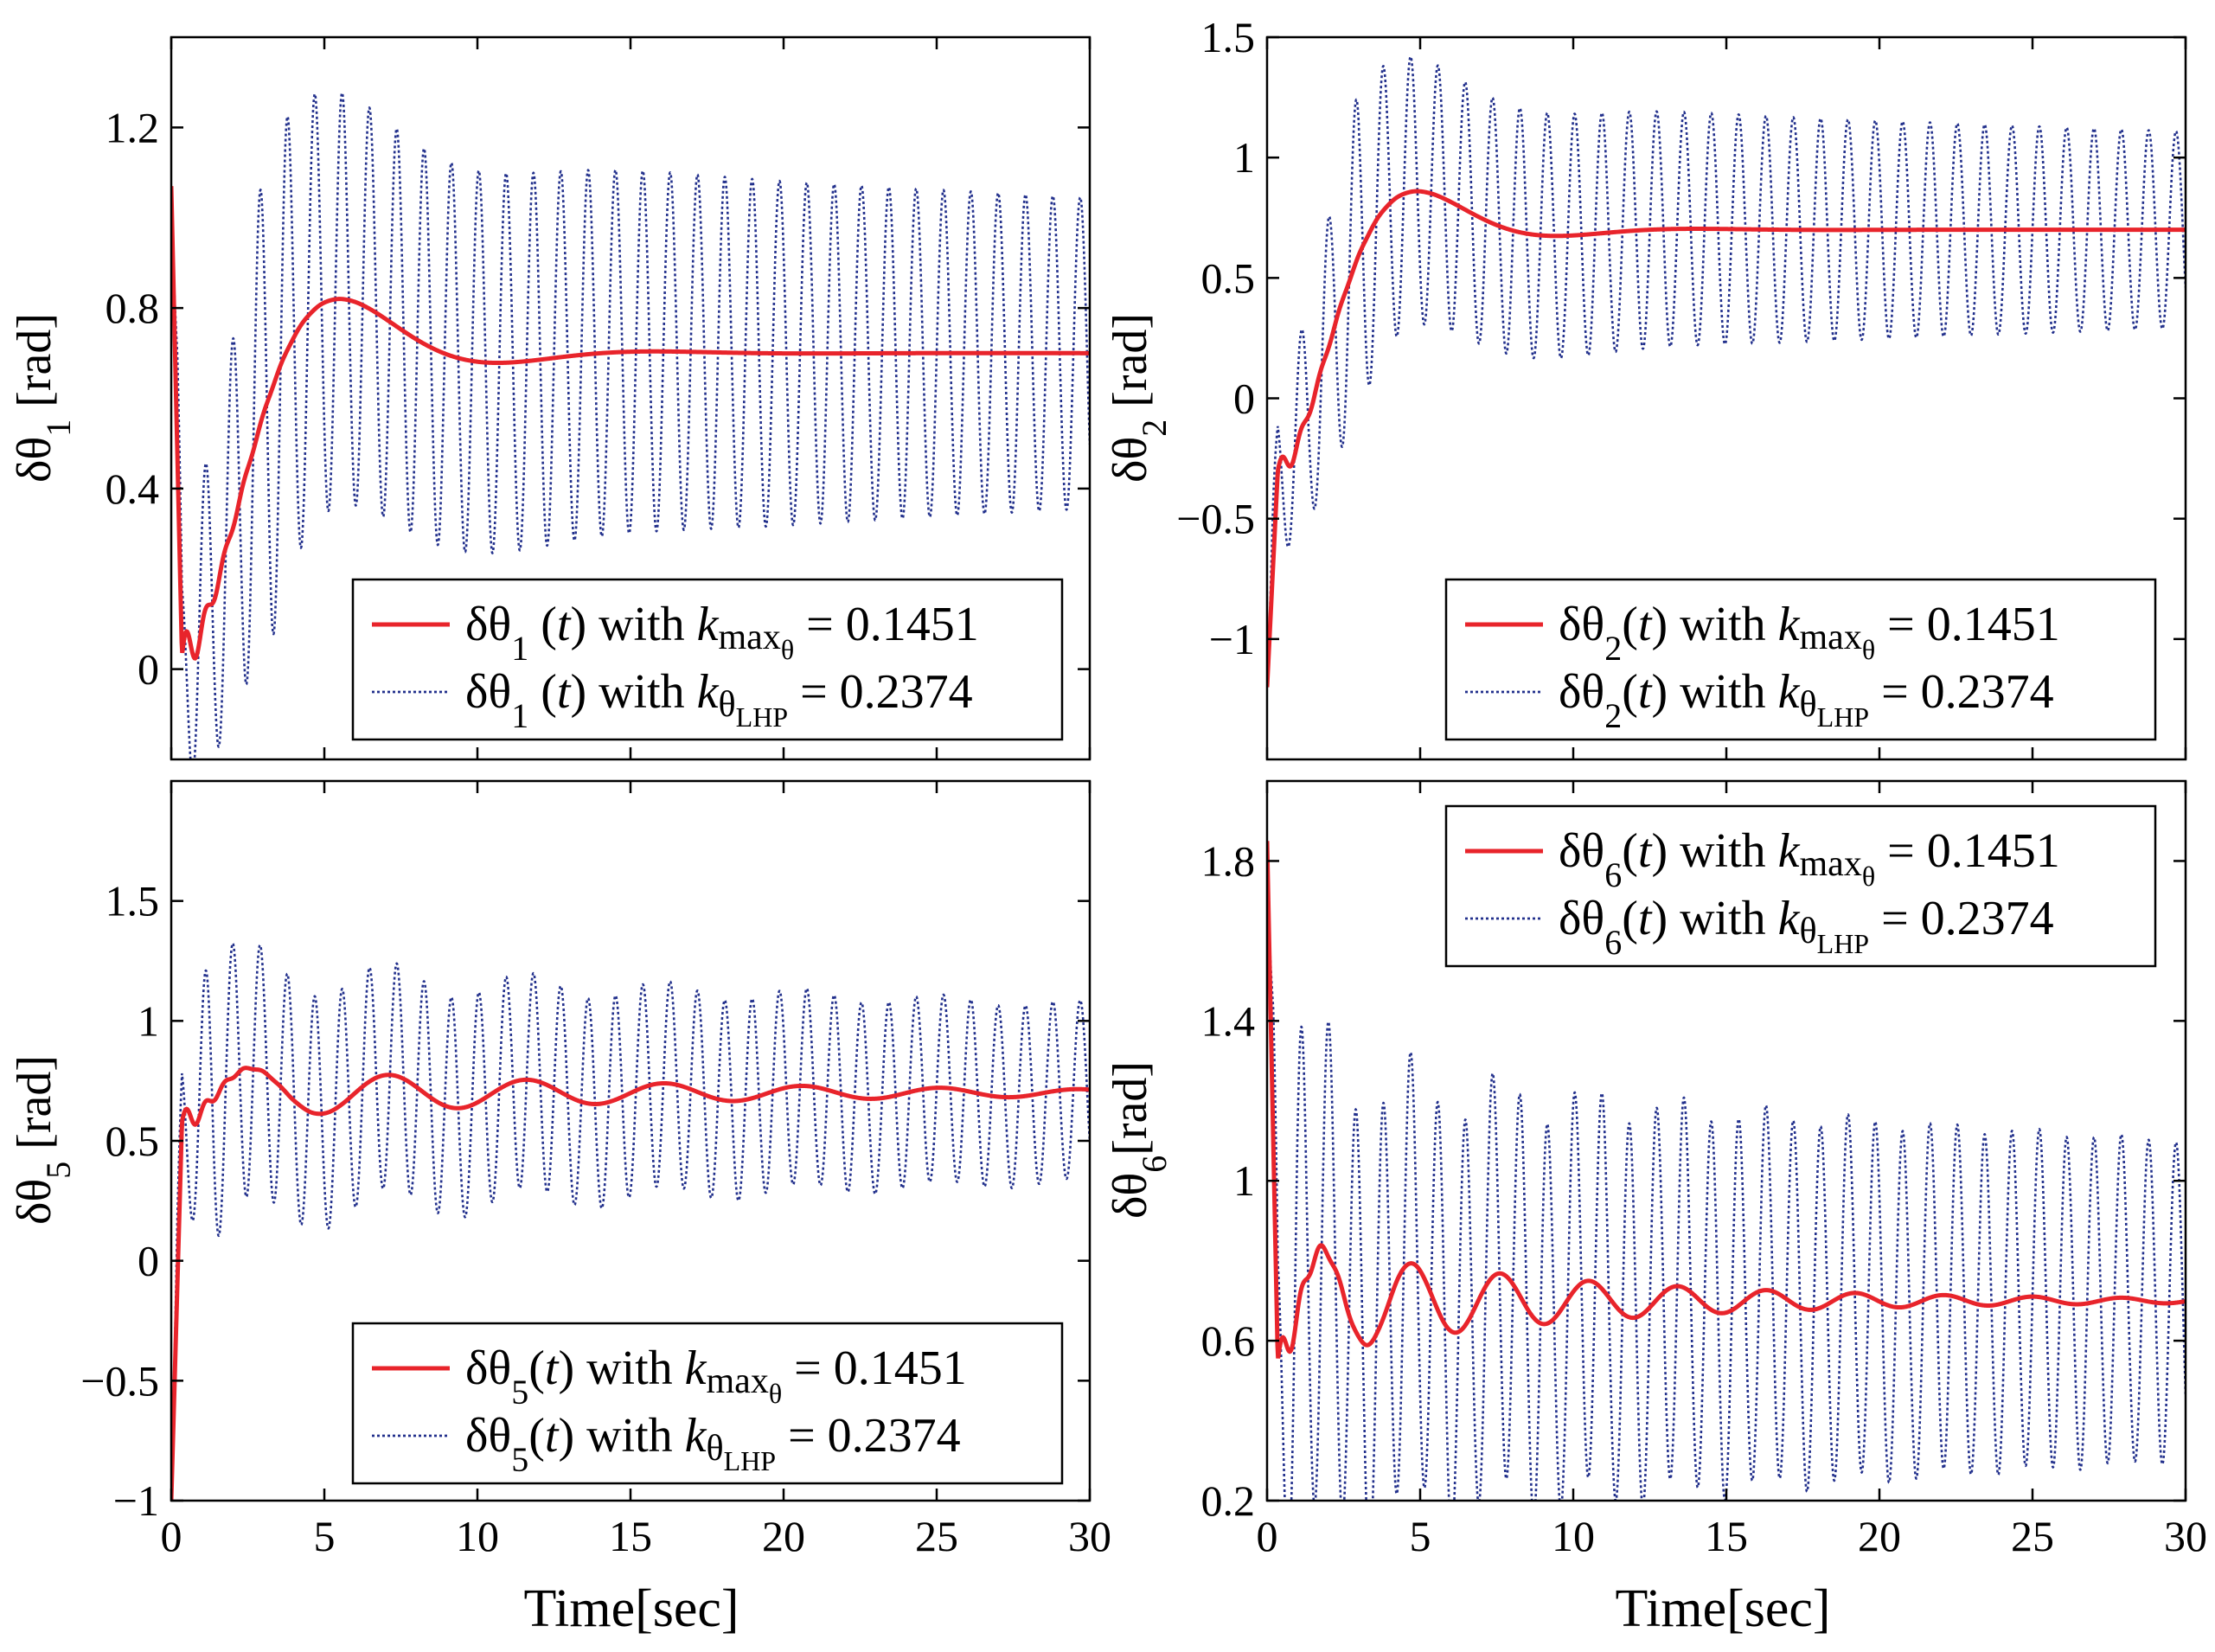 The width and height of the screenshot is (2215, 1652). I want to click on legend-label-red-p1: δθ1 (t) with kmaxθ = 0.1451, so click(722, 633).